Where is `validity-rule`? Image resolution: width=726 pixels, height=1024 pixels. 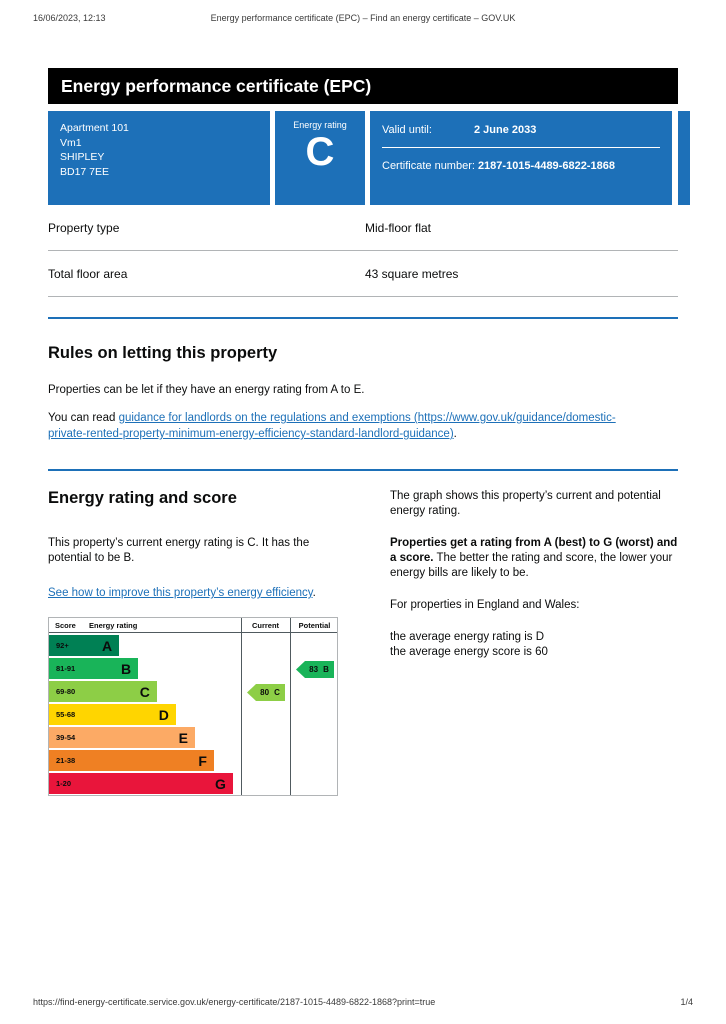
validity-rule is located at coordinates (521, 147).